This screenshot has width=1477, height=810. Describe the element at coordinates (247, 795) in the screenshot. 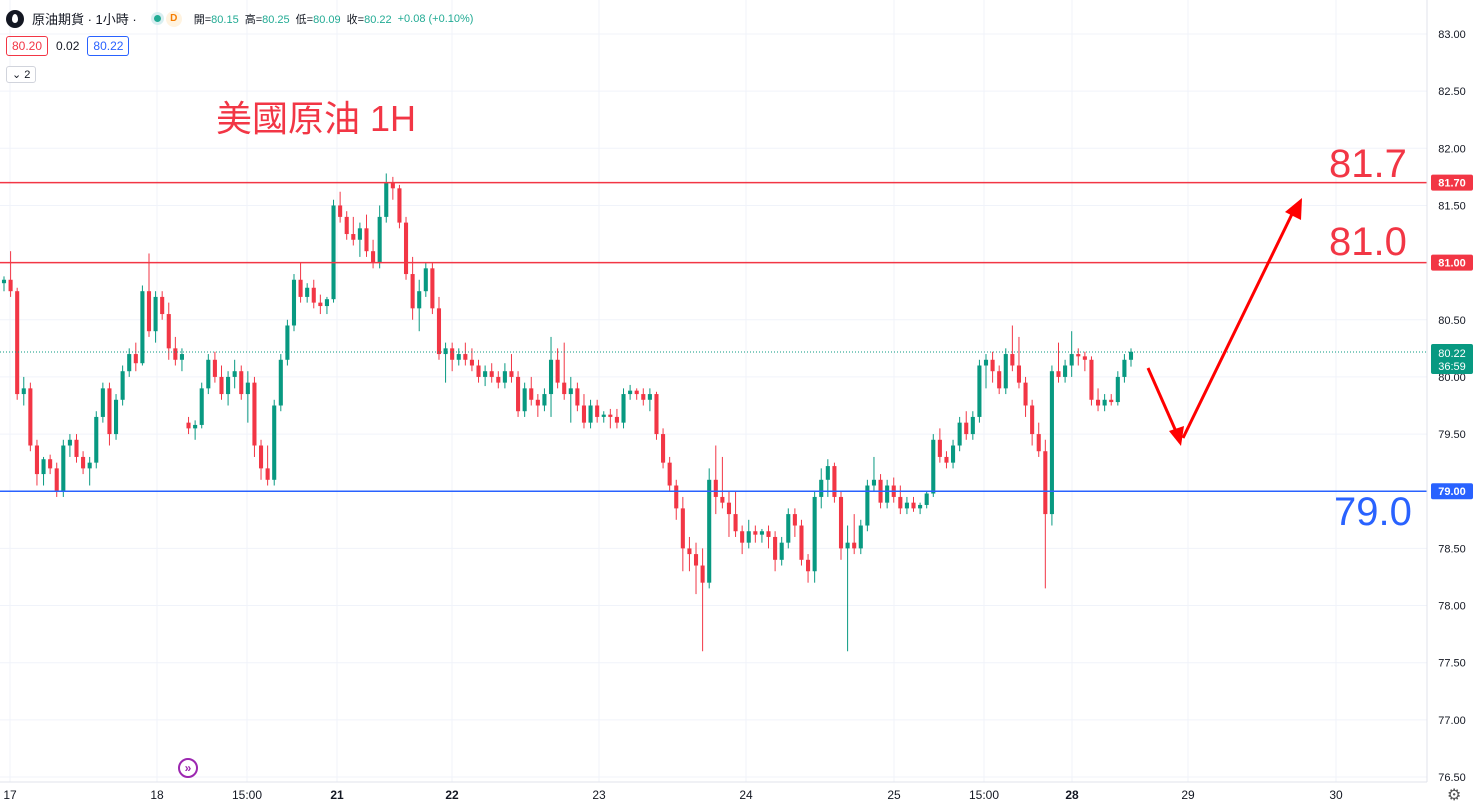

I see `x-tick-label: 15:00` at that location.